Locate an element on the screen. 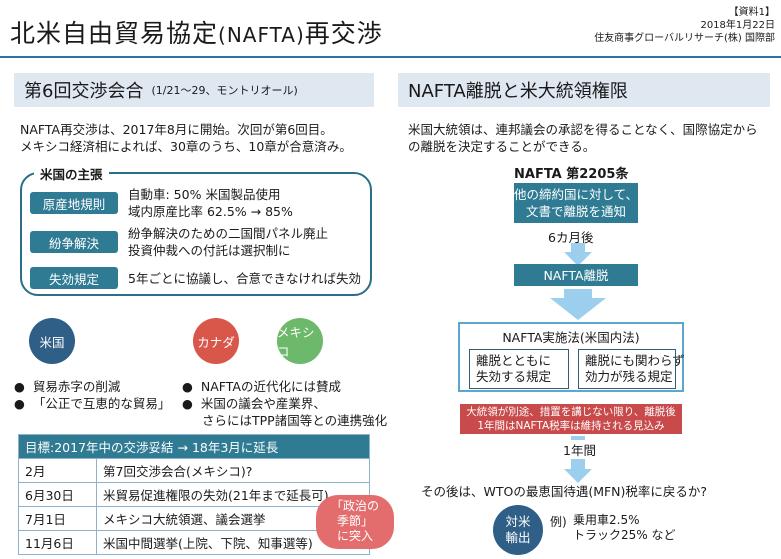  country-circle-canada: カナダ is located at coordinates (216, 341).